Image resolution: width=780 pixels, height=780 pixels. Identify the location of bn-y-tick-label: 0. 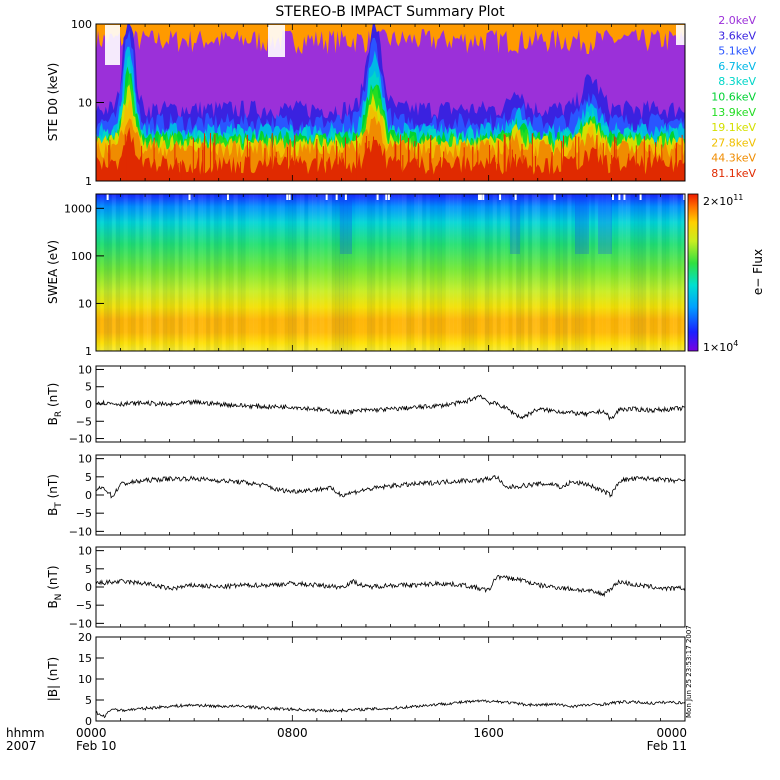
(88, 587).